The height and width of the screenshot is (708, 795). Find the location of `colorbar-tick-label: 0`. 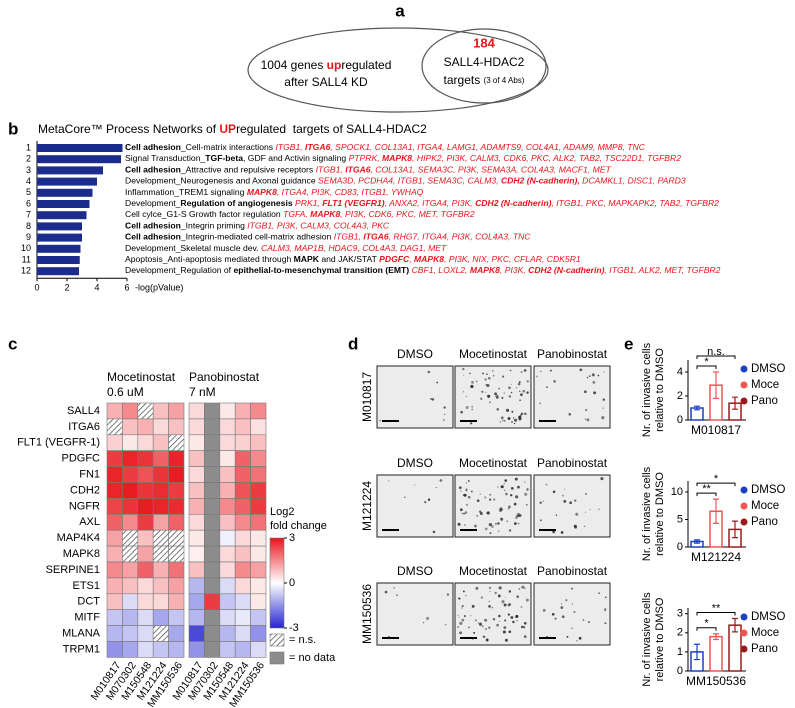

colorbar-tick-label: 0 is located at coordinates (292, 583).